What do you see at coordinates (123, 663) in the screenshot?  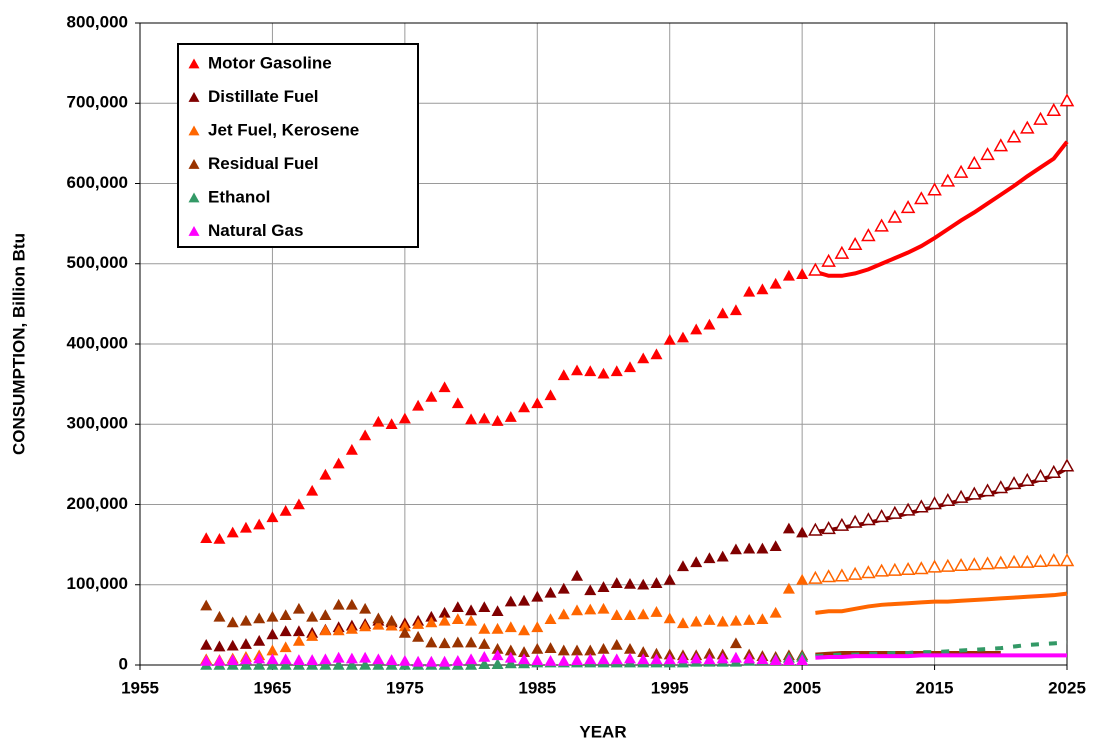 I see `y-tick-label: 0` at bounding box center [123, 663].